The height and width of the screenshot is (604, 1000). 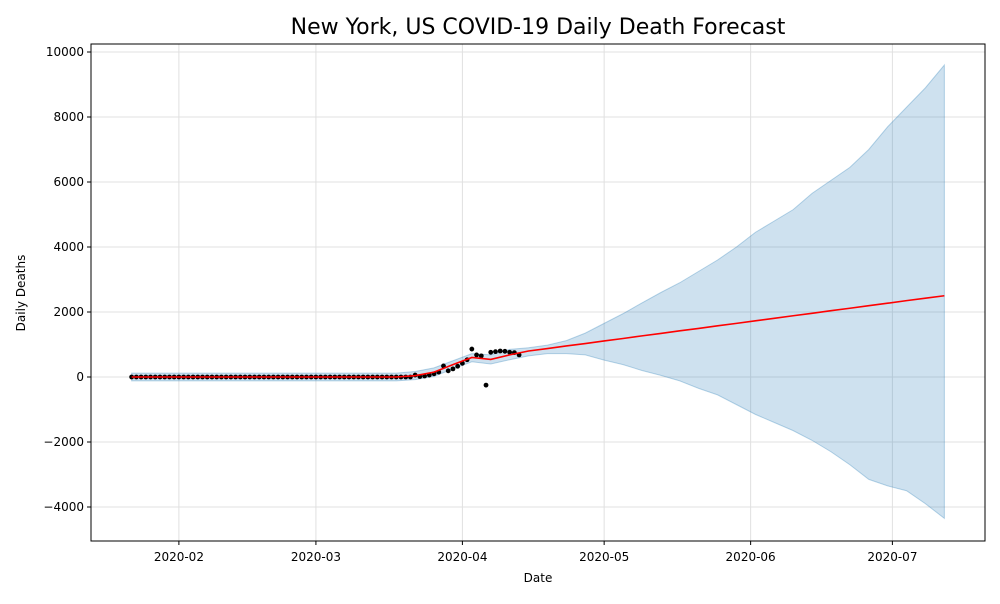 What do you see at coordinates (462, 557) in the screenshot?
I see `x-tick-label: 2020-04` at bounding box center [462, 557].